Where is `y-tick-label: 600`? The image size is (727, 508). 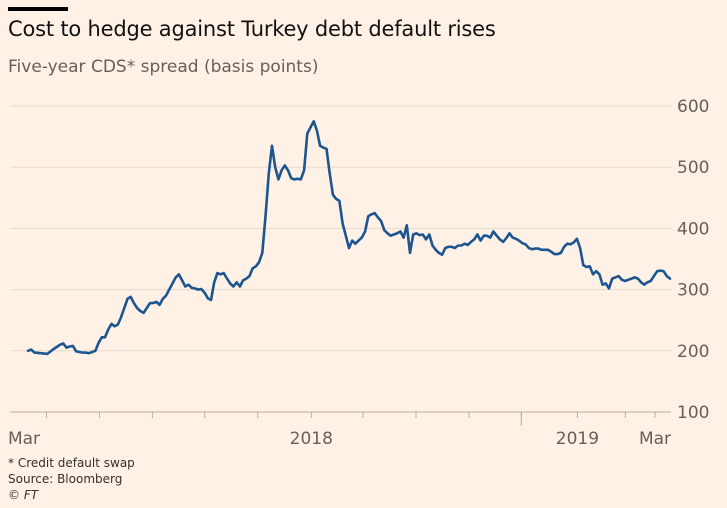 y-tick-label: 600 is located at coordinates (693, 107).